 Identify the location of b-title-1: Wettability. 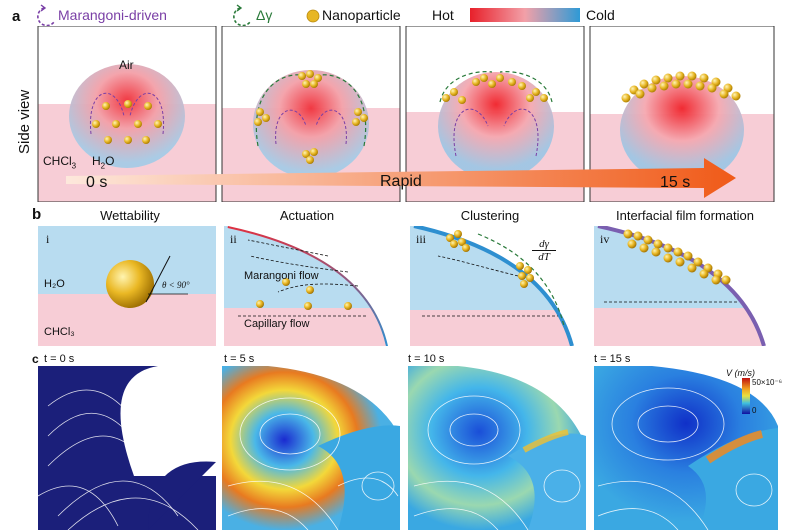
(130, 215).